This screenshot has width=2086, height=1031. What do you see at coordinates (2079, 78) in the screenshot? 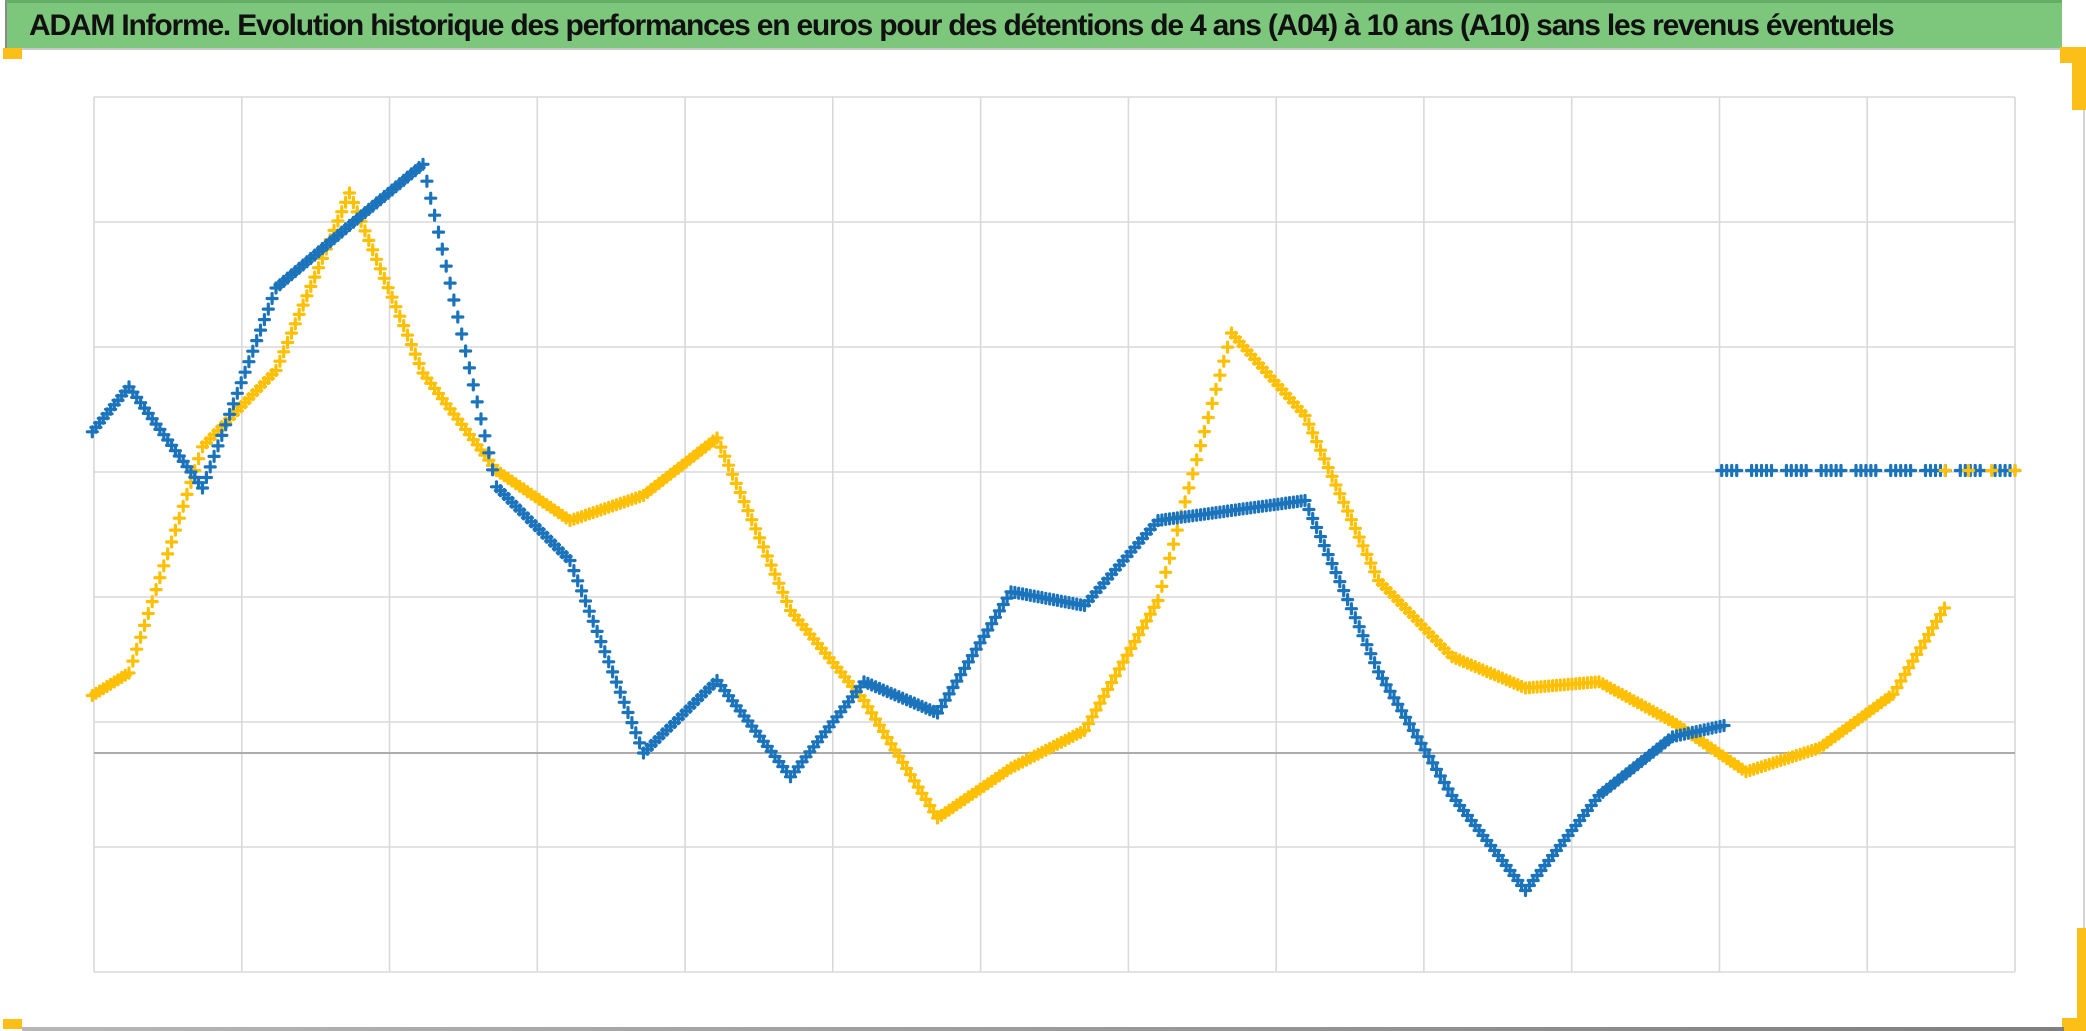
I see `yellow-corner-top-right-icon` at bounding box center [2079, 78].